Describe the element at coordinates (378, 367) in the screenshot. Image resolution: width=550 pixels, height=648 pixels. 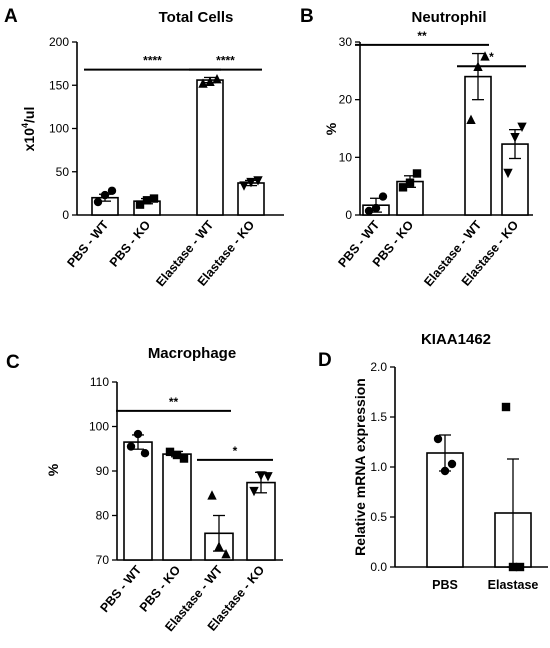
I see `y-tick-label-d: 2.0` at that location.